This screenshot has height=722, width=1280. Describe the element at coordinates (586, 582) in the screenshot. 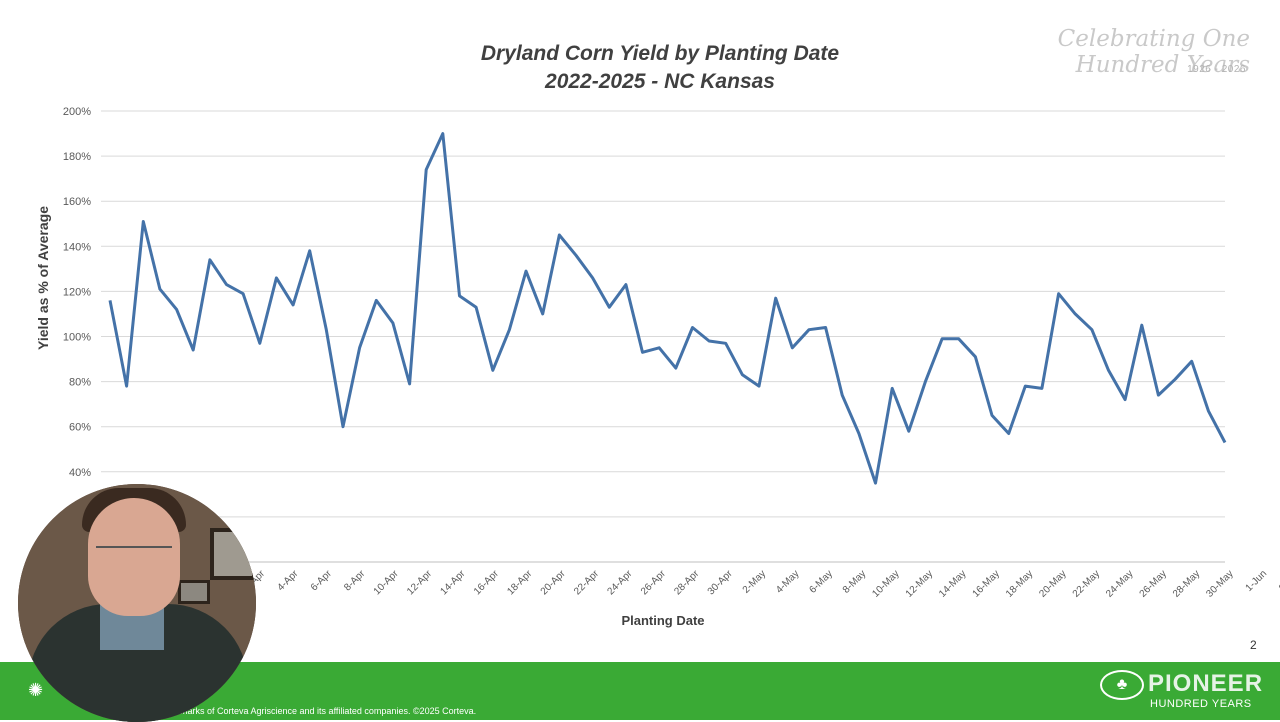

I see `x-tick-label: 22-Apr` at that location.